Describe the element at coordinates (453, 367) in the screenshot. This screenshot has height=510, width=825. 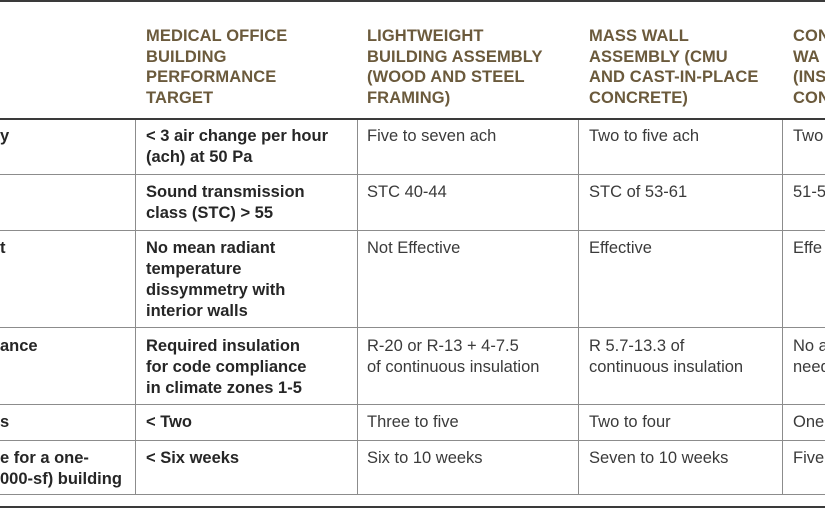
I see `cell-line: of continuous insulation` at that location.